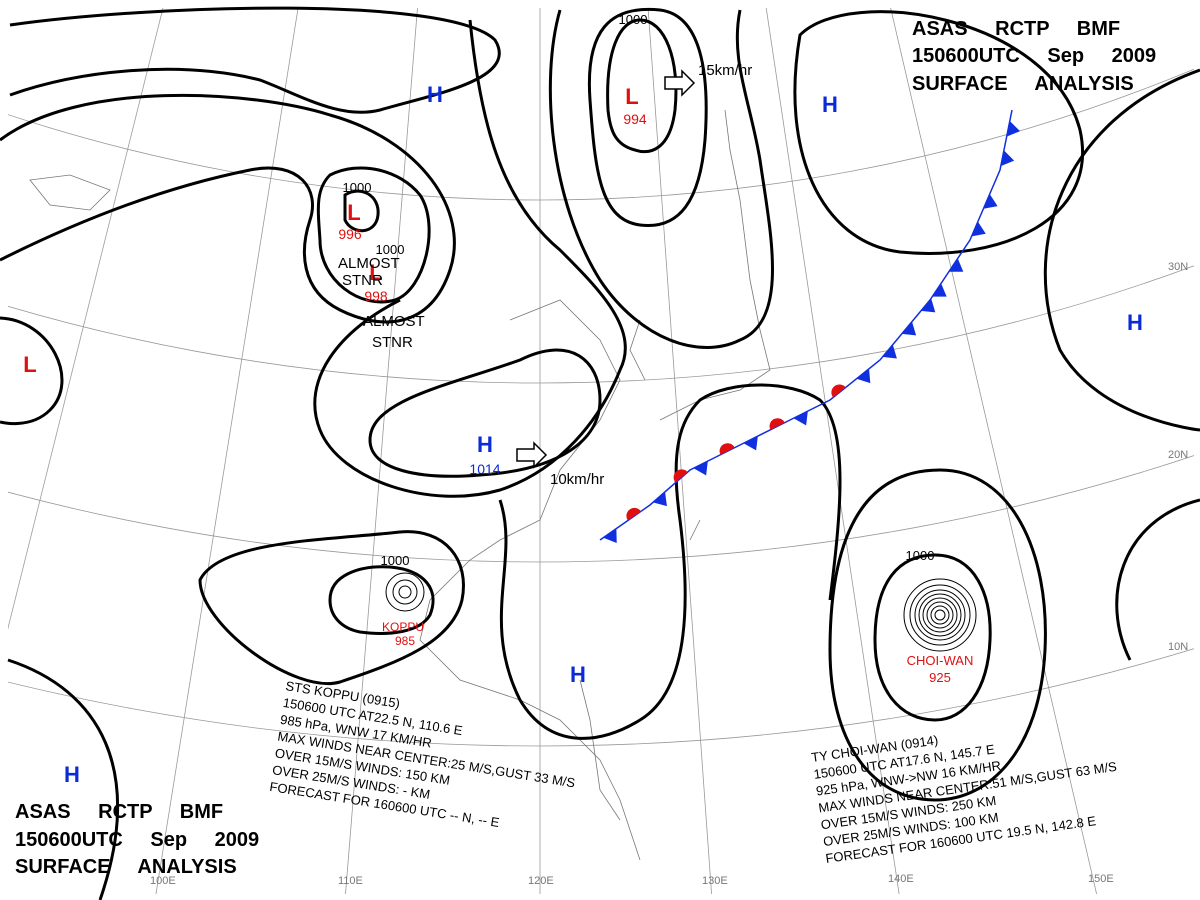 Image resolution: width=1200 pixels, height=900 pixels. Describe the element at coordinates (940, 660) in the screenshot. I see `typhoon-name: CHOI-WAN` at that location.